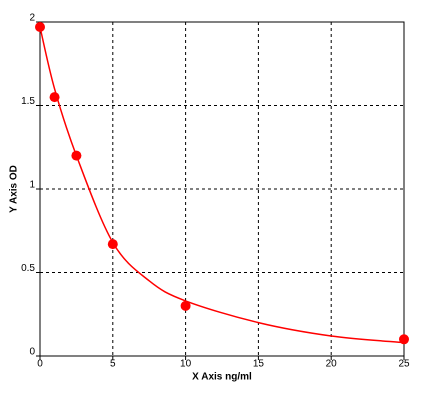 The height and width of the screenshot is (406, 426). Describe the element at coordinates (32, 185) in the screenshot. I see `y-tick-label: 1` at that location.